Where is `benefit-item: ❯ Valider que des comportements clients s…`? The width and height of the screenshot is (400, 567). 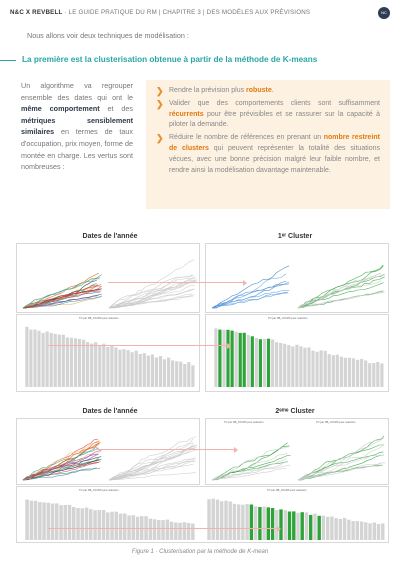 benefit-item: ❯ Valider que des comportements clients s… is located at coordinates (268, 115).